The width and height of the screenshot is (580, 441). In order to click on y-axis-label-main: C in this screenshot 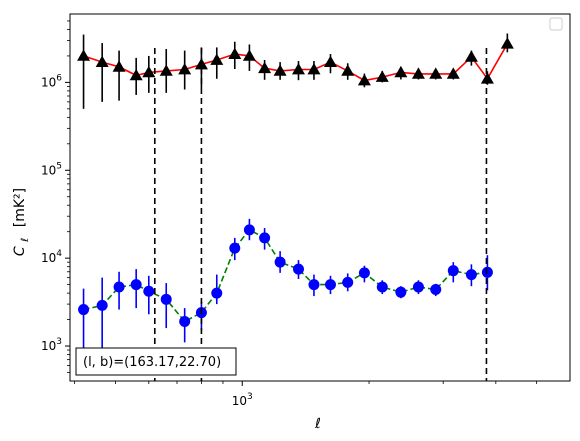, I will do `click(20, 251)`.